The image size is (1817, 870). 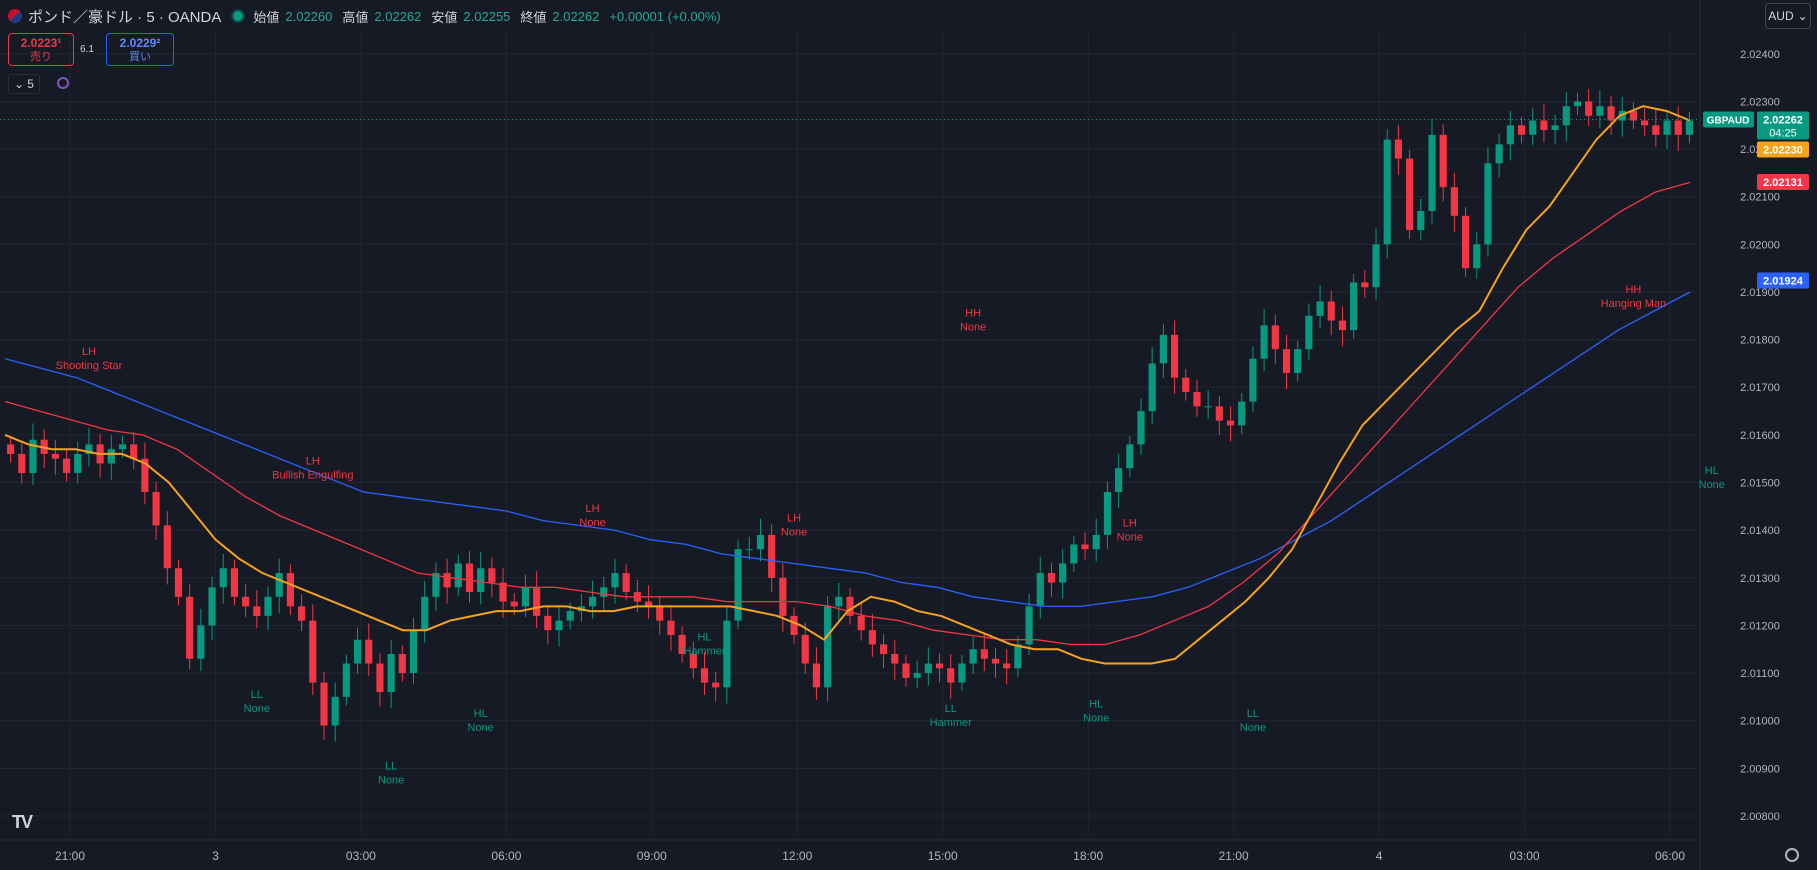 What do you see at coordinates (1760, 388) in the screenshot?
I see `y-tick-label: 2.01700` at bounding box center [1760, 388].